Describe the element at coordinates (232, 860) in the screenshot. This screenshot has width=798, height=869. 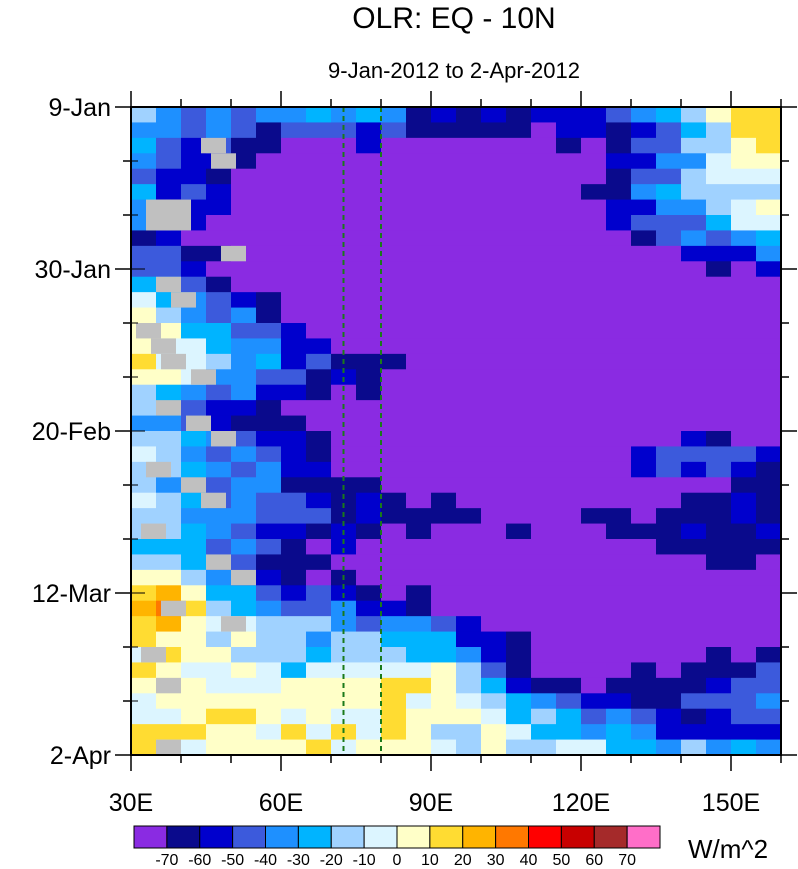
I see `colorbar-level-label: -50` at that location.